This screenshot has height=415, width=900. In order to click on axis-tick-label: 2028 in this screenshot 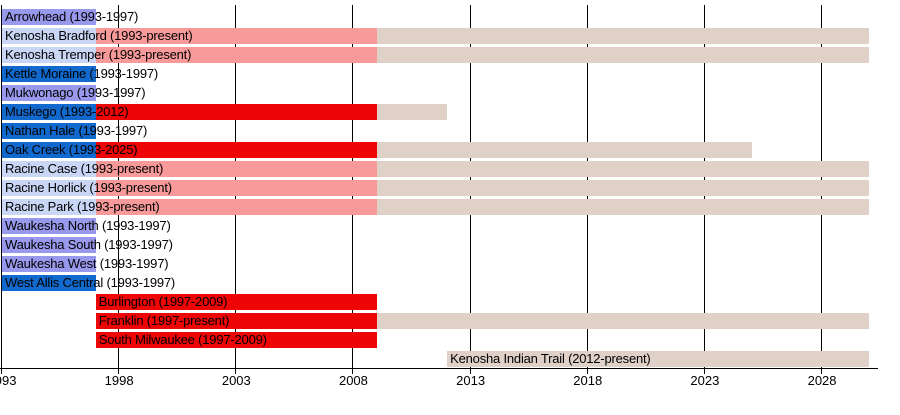, I will do `click(822, 380)`.